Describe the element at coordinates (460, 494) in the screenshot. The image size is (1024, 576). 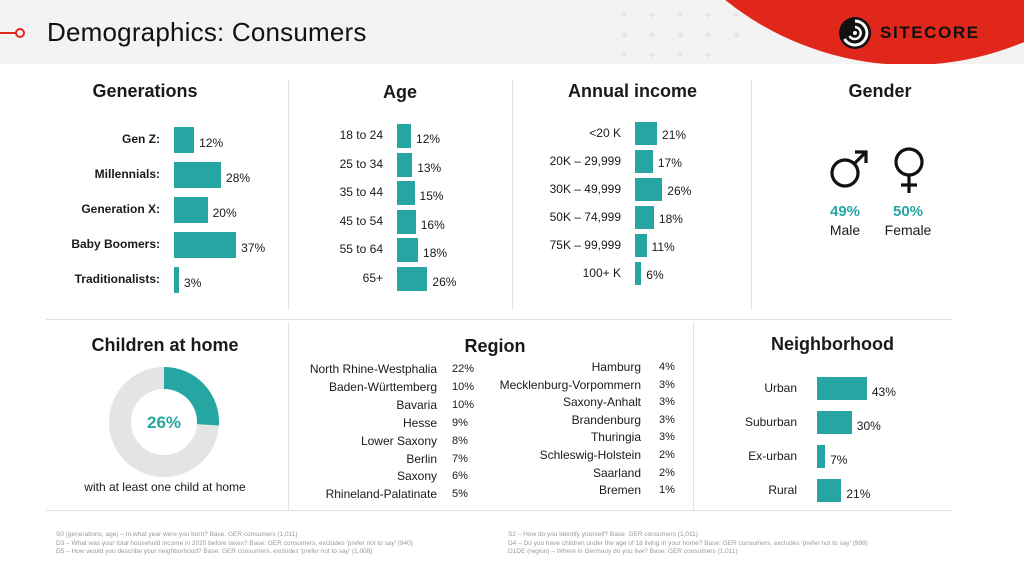
I see `region-value: 5%` at that location.